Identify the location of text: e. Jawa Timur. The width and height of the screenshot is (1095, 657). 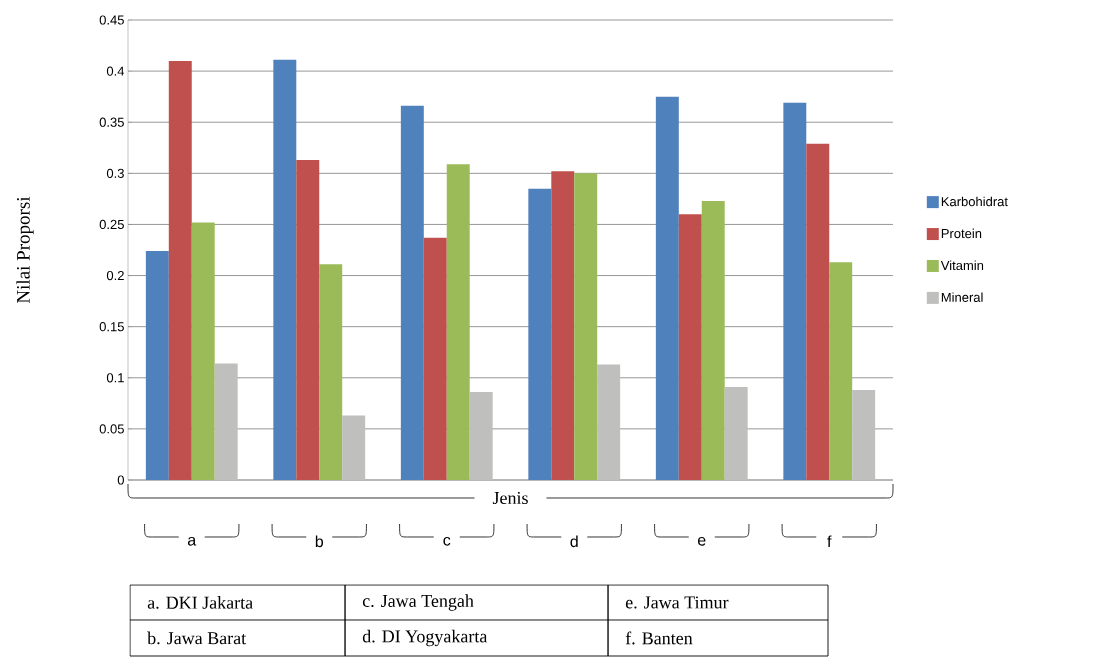
(677, 602).